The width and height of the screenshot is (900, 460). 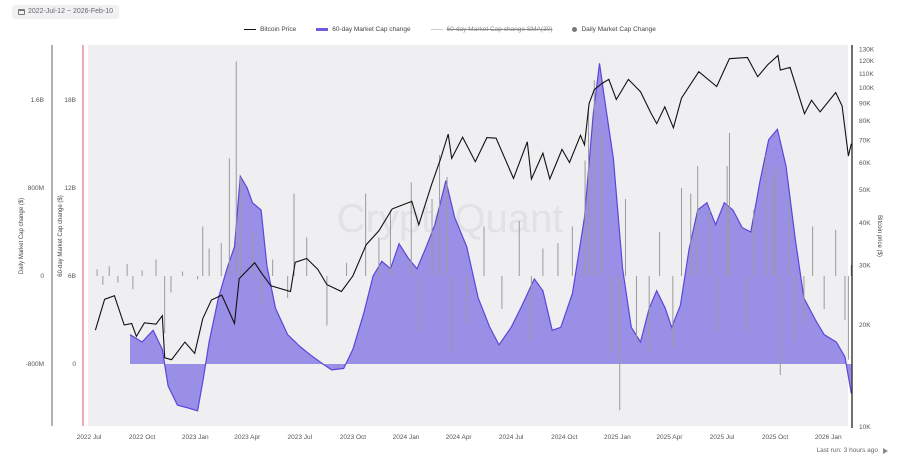 What do you see at coordinates (89, 437) in the screenshot?
I see `x-axis-tick: 2022 Jul` at bounding box center [89, 437].